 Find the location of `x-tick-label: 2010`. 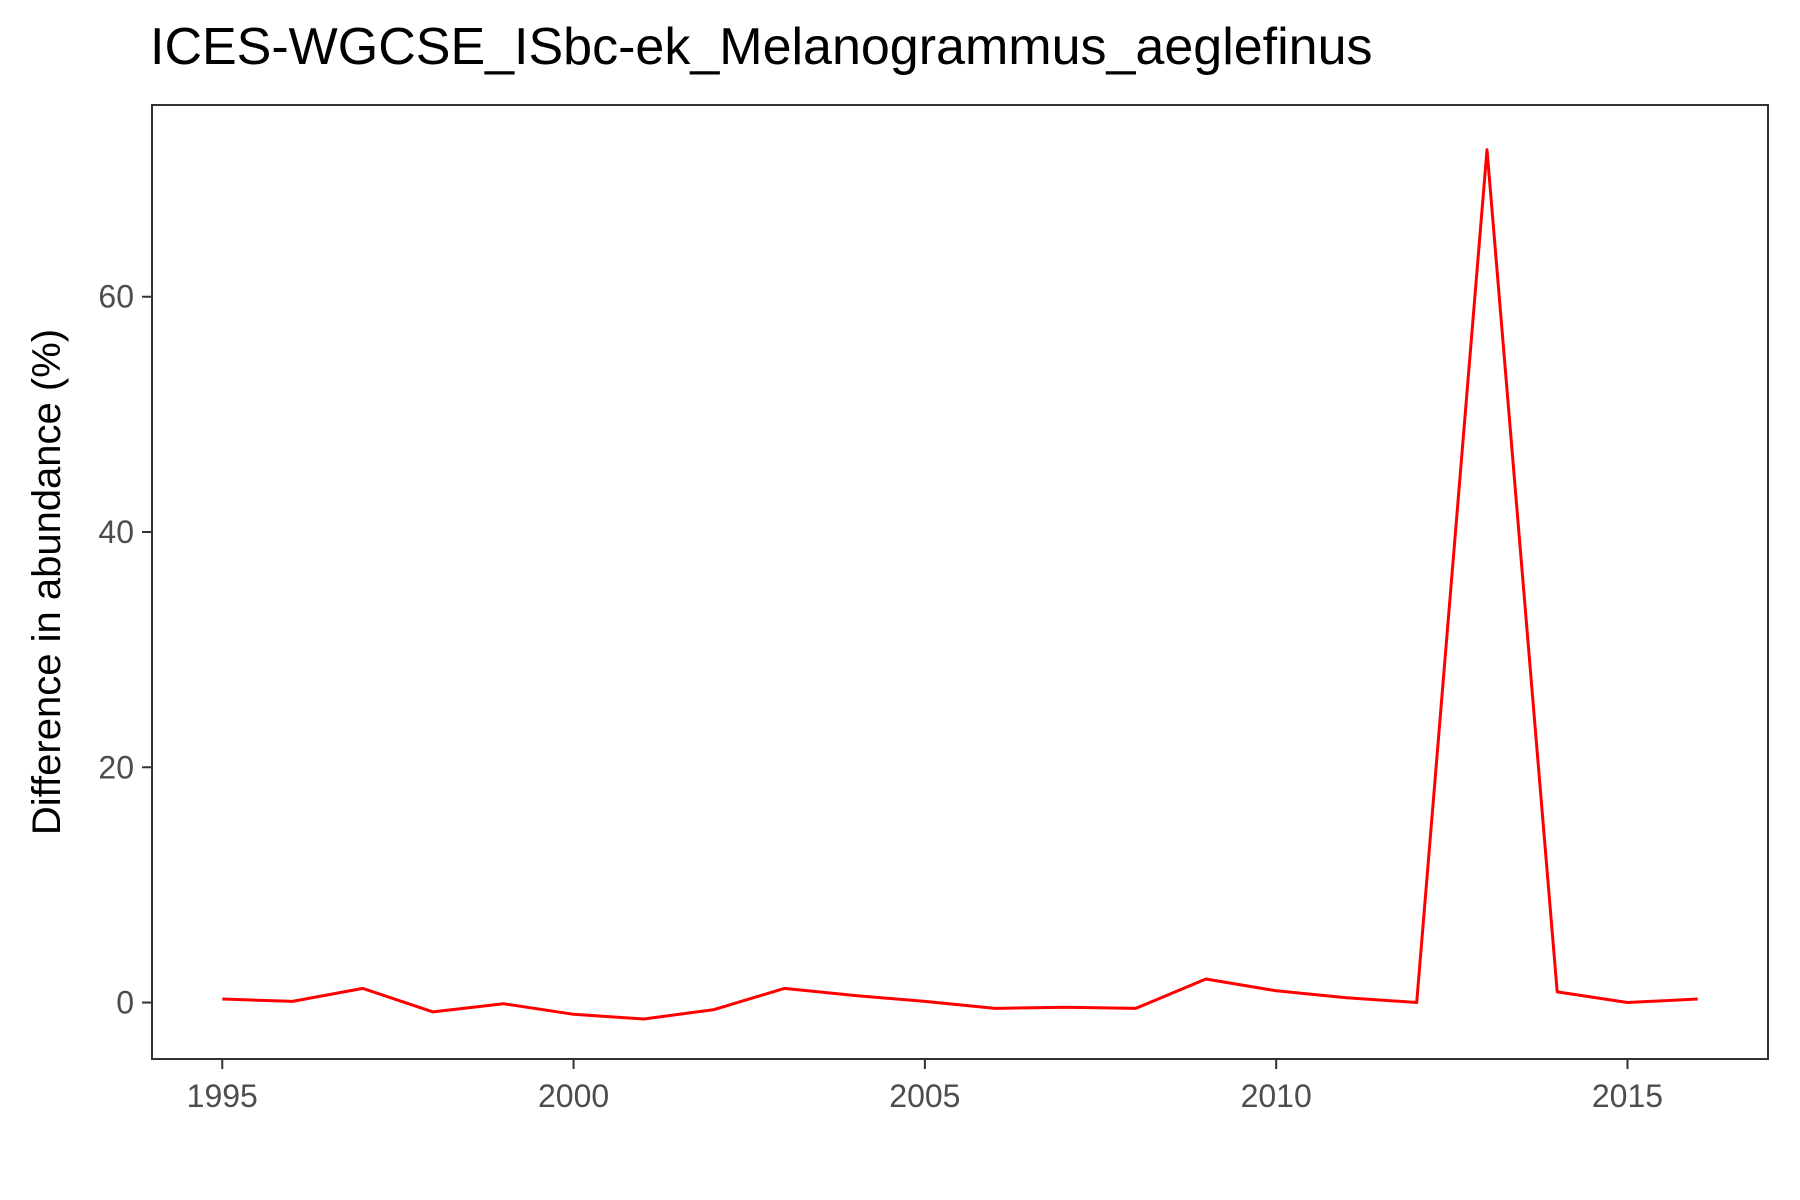

x-tick-label: 2010 is located at coordinates (1276, 1096).